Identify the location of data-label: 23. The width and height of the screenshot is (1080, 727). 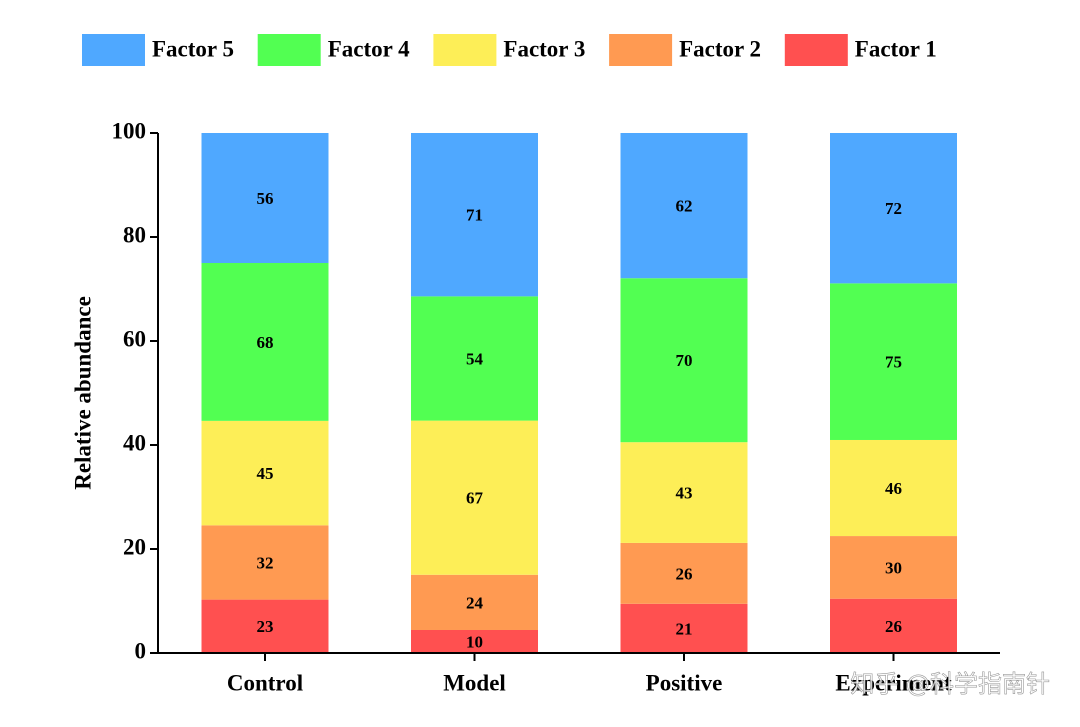
(265, 626).